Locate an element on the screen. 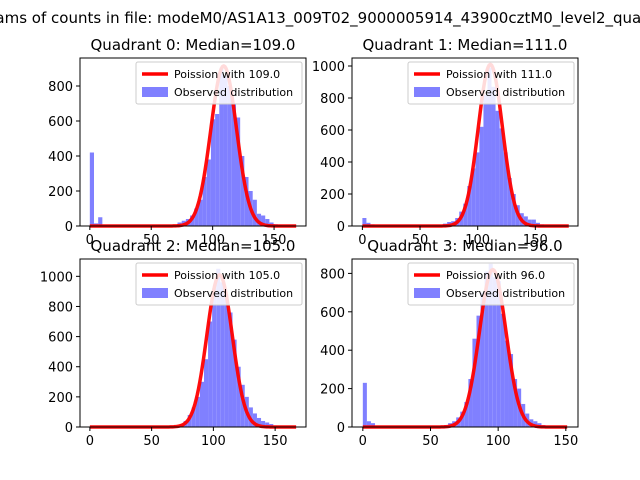  subplot-title: Quadrant 0: Median=109.0 is located at coordinates (193, 45).